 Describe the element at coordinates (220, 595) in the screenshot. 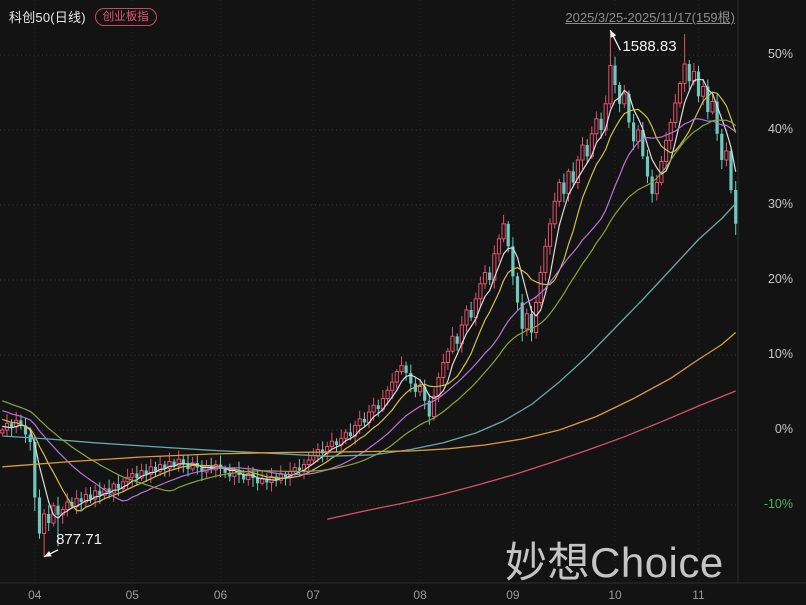

I see `x-axis-tick-month-06: 06` at that location.